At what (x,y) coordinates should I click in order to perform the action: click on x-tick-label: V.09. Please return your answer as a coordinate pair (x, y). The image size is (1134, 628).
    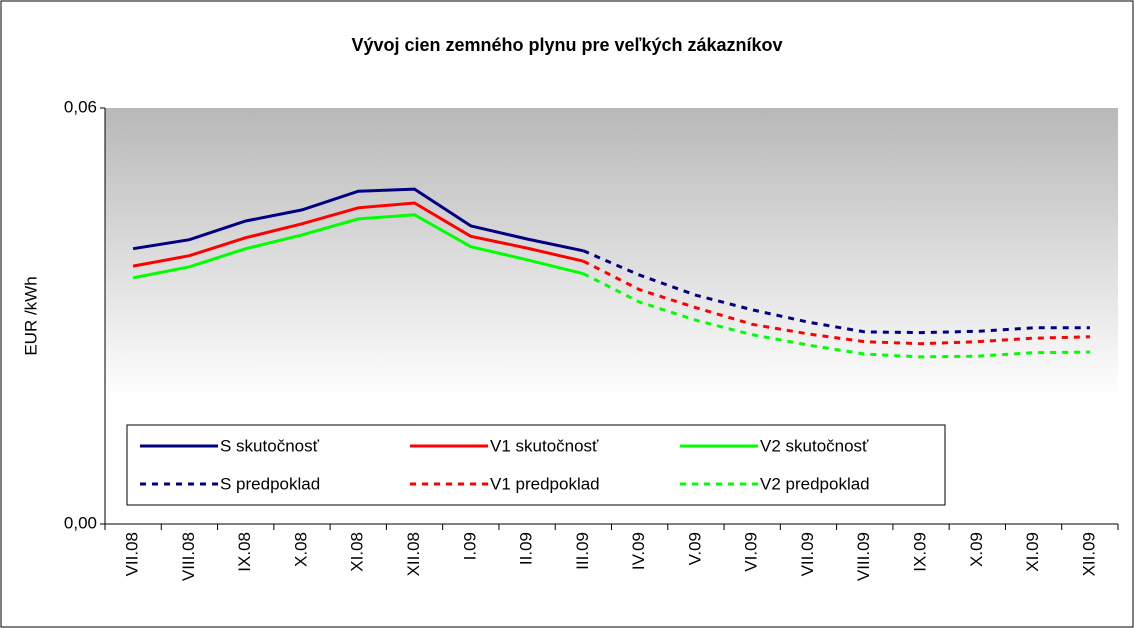
    Looking at the image, I should click on (694, 548).